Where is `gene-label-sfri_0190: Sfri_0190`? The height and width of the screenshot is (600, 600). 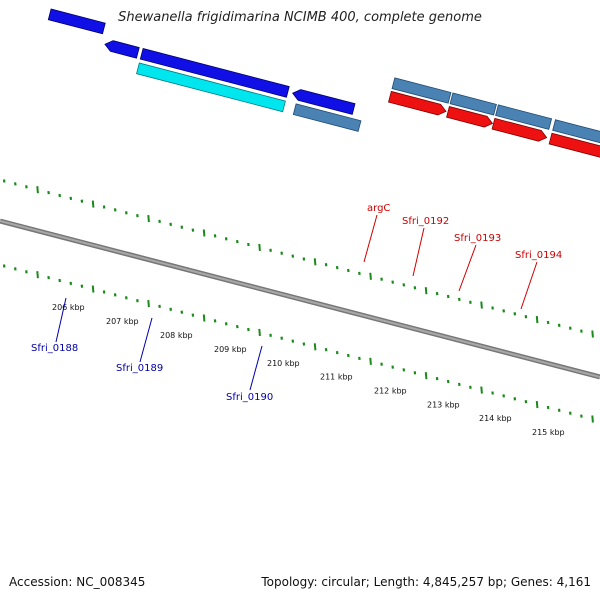 gene-label-sfri_0190: Sfri_0190 is located at coordinates (249, 397).